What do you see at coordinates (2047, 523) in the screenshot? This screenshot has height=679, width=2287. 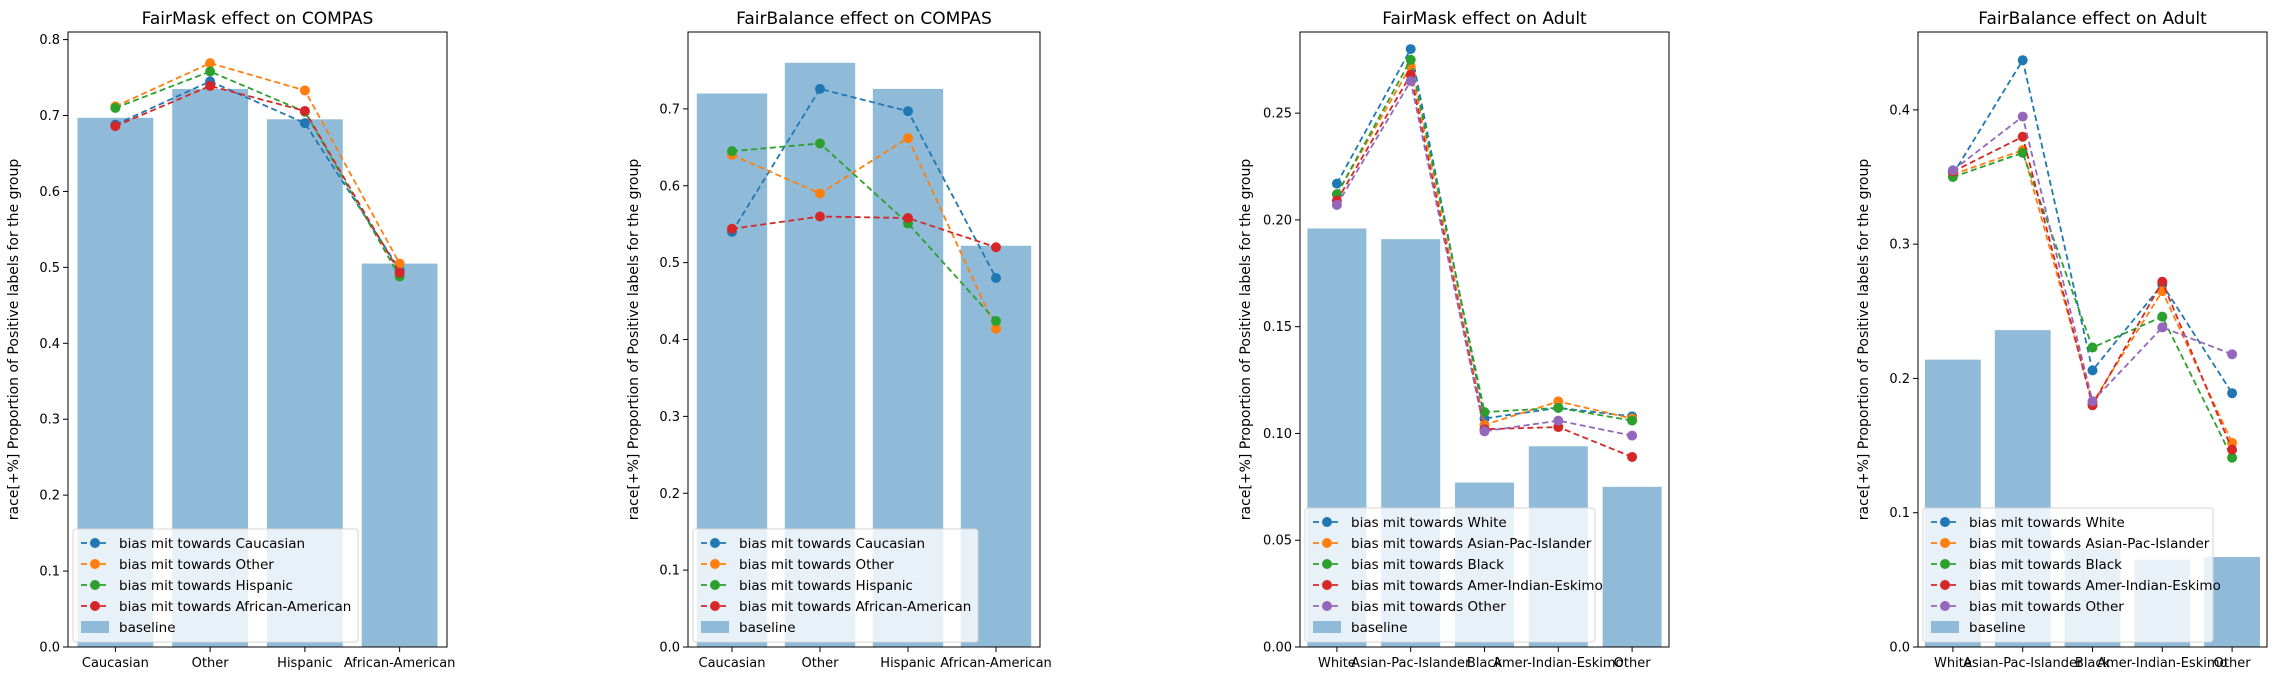 I see `legend-label: bias mit towards White` at bounding box center [2047, 523].